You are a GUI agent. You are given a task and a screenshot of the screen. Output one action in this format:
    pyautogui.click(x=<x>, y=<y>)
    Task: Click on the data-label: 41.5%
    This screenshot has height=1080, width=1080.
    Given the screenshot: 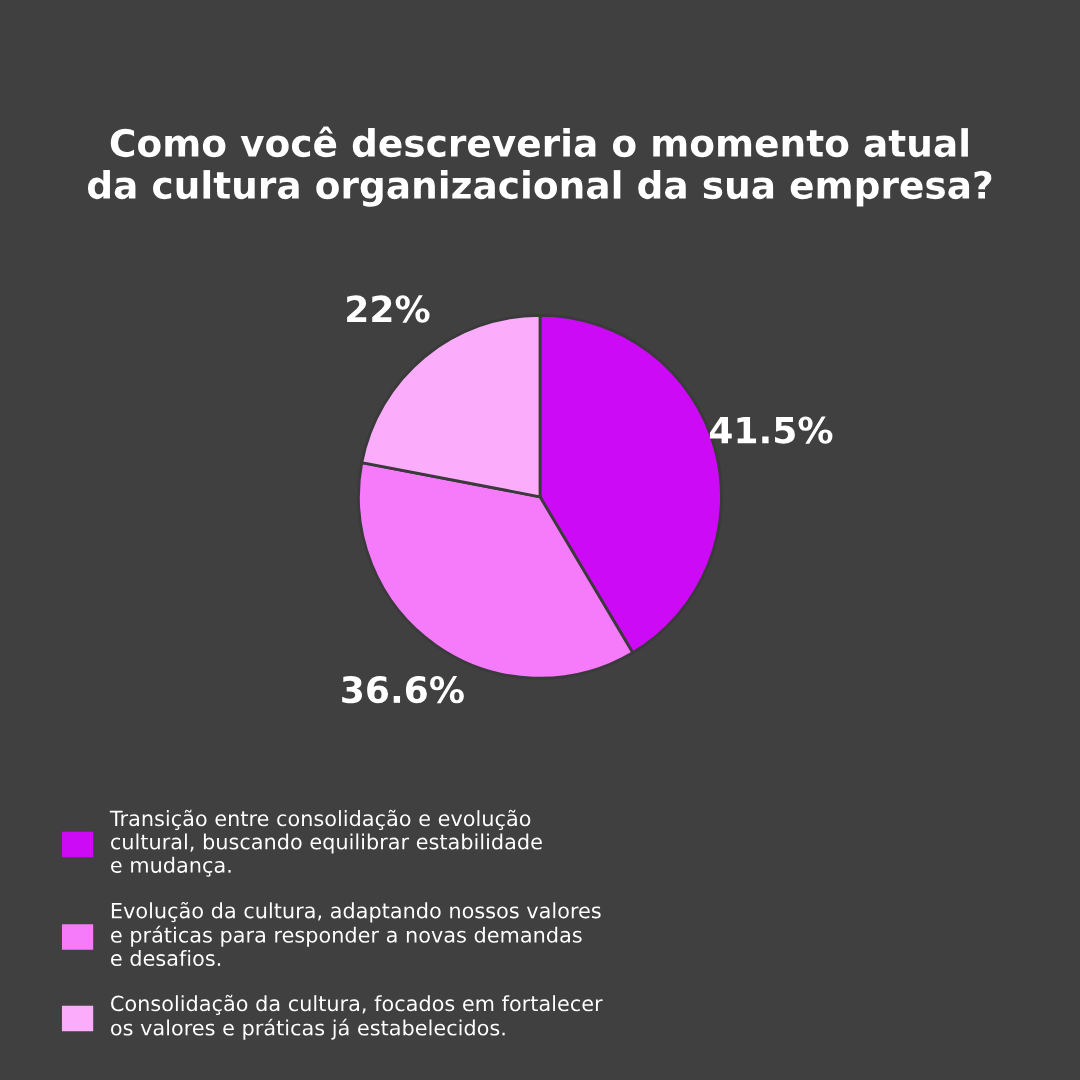 What is the action you would take?
    pyautogui.click(x=771, y=430)
    